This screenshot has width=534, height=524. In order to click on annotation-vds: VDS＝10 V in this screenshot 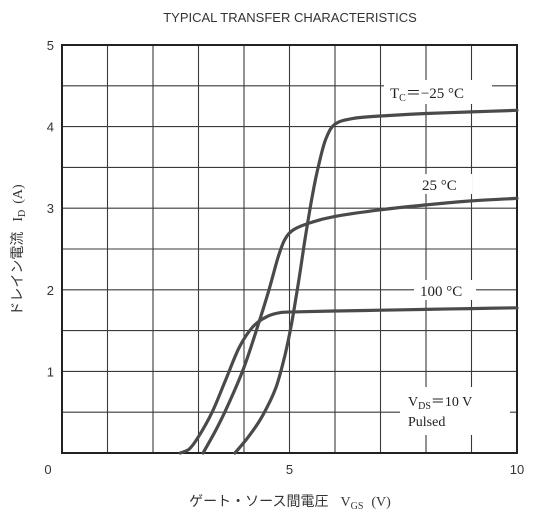, I will do `click(440, 403)`.